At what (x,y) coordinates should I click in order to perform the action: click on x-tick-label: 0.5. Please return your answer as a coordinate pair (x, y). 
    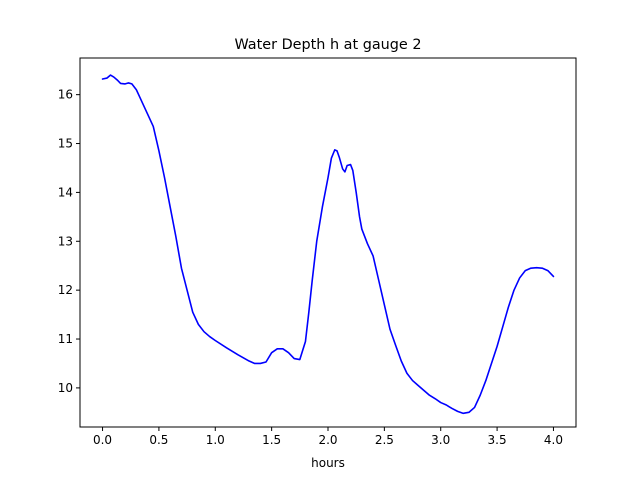
    Looking at the image, I should click on (158, 440).